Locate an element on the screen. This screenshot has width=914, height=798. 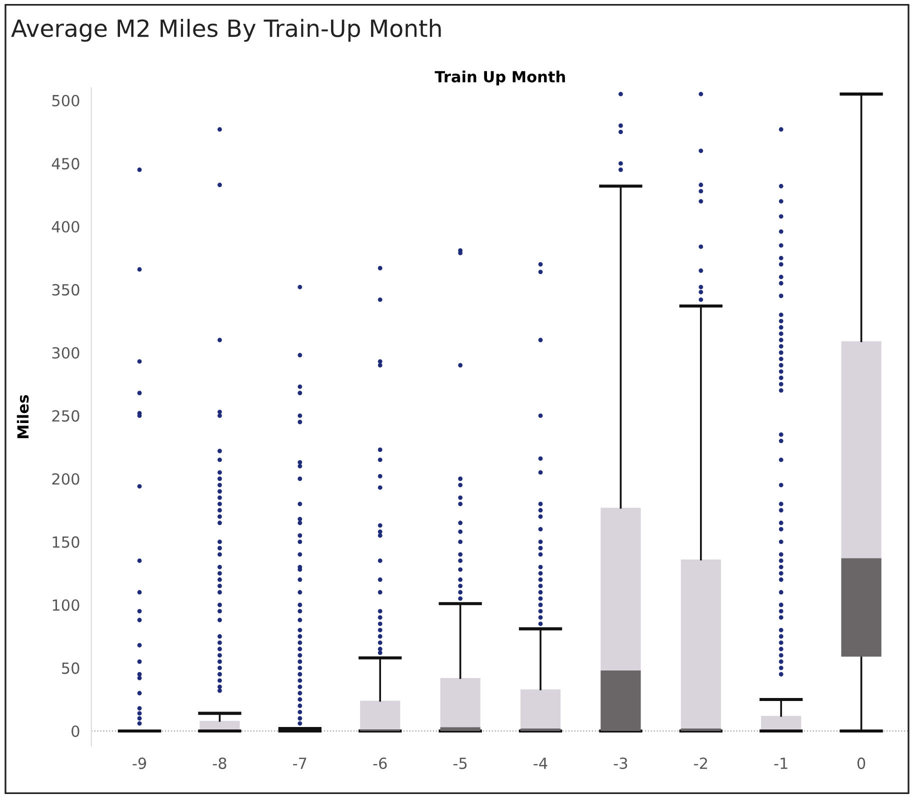
y-tick-label: 500 is located at coordinates (66, 100).